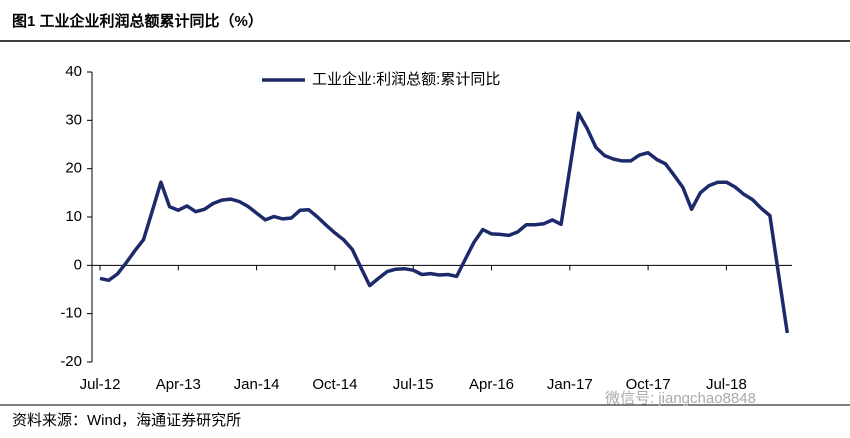 The height and width of the screenshot is (438, 850). Describe the element at coordinates (680, 398) in the screenshot. I see `watermark: 微信号: jiangchao8848` at that location.